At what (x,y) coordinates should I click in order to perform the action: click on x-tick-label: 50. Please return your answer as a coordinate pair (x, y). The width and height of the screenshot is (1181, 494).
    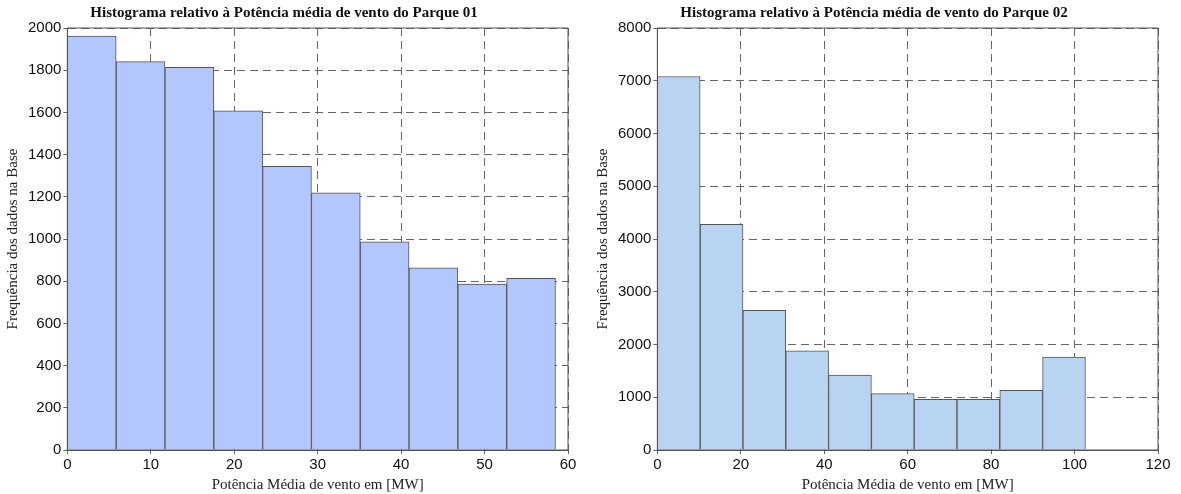
    Looking at the image, I should click on (484, 464).